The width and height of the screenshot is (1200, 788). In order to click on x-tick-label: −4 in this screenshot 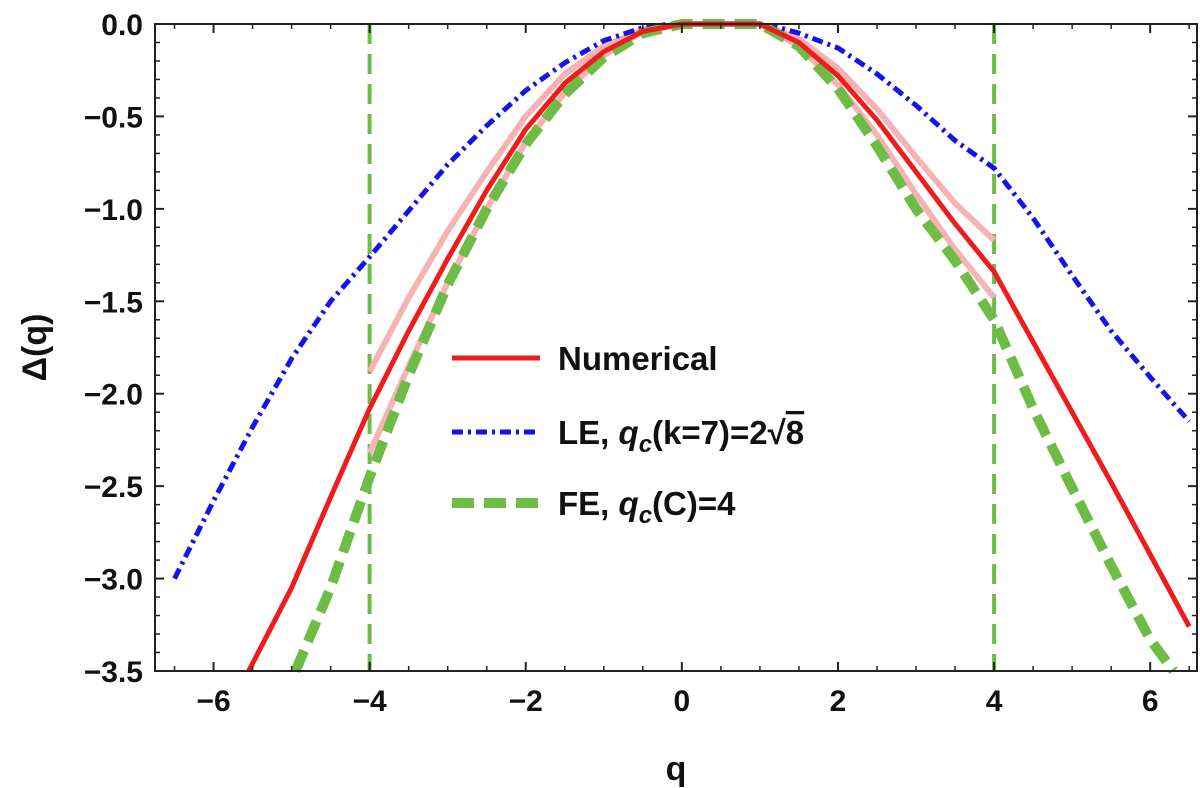, I will do `click(370, 701)`.